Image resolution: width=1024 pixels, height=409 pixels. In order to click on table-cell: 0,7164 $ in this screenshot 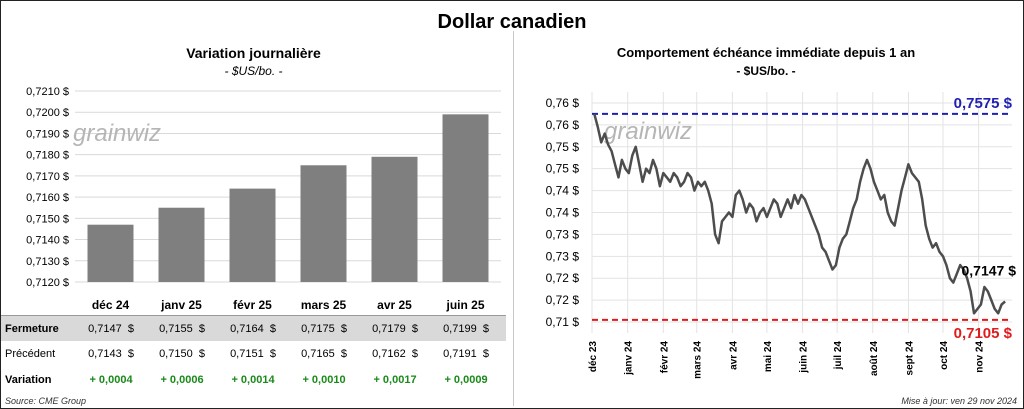, I will do `click(253, 329)`.